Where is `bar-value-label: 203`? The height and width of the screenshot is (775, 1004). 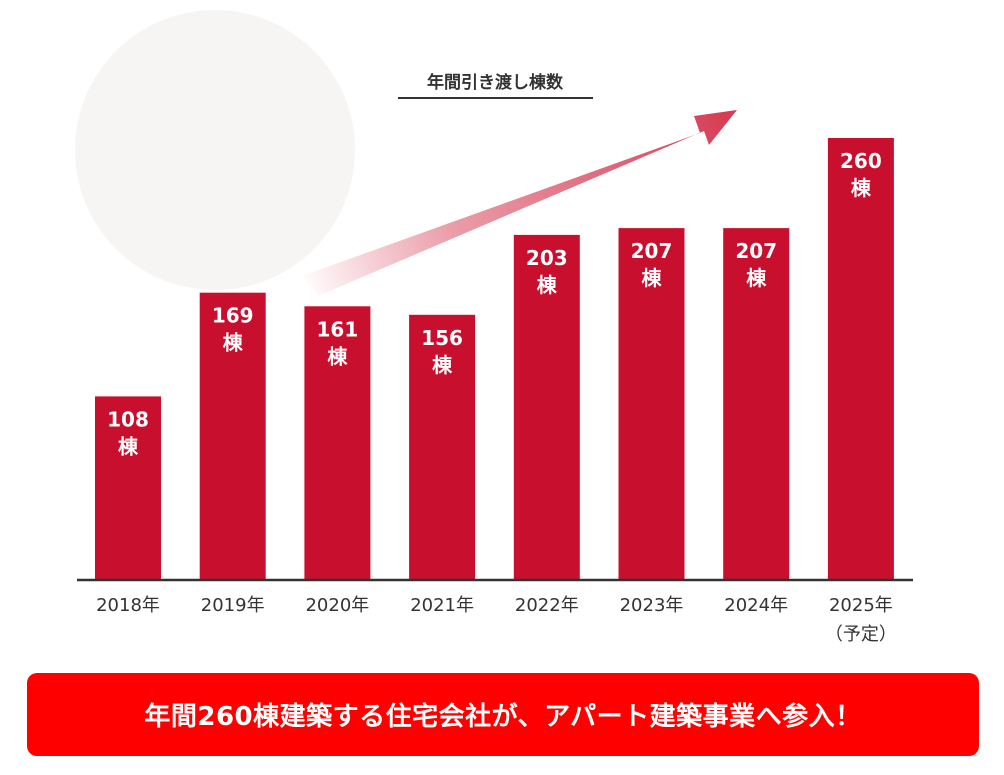 bar-value-label: 203 is located at coordinates (547, 258).